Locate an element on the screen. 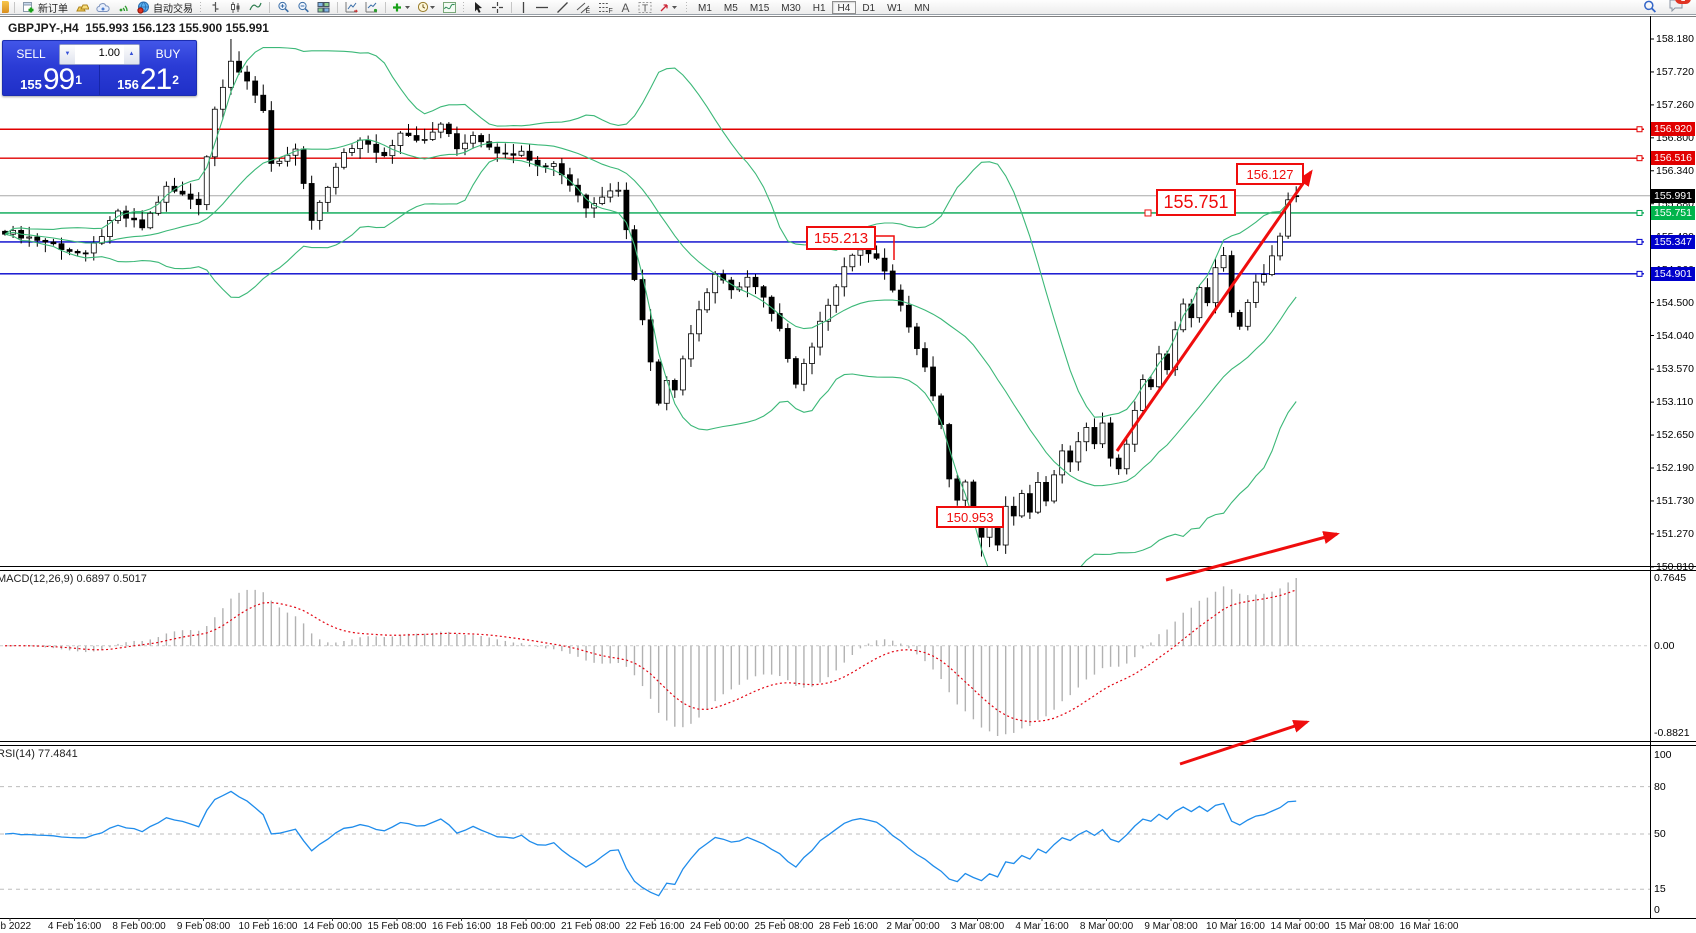 The width and height of the screenshot is (1696, 933). new-order-button: 新订单 is located at coordinates (45, 7).